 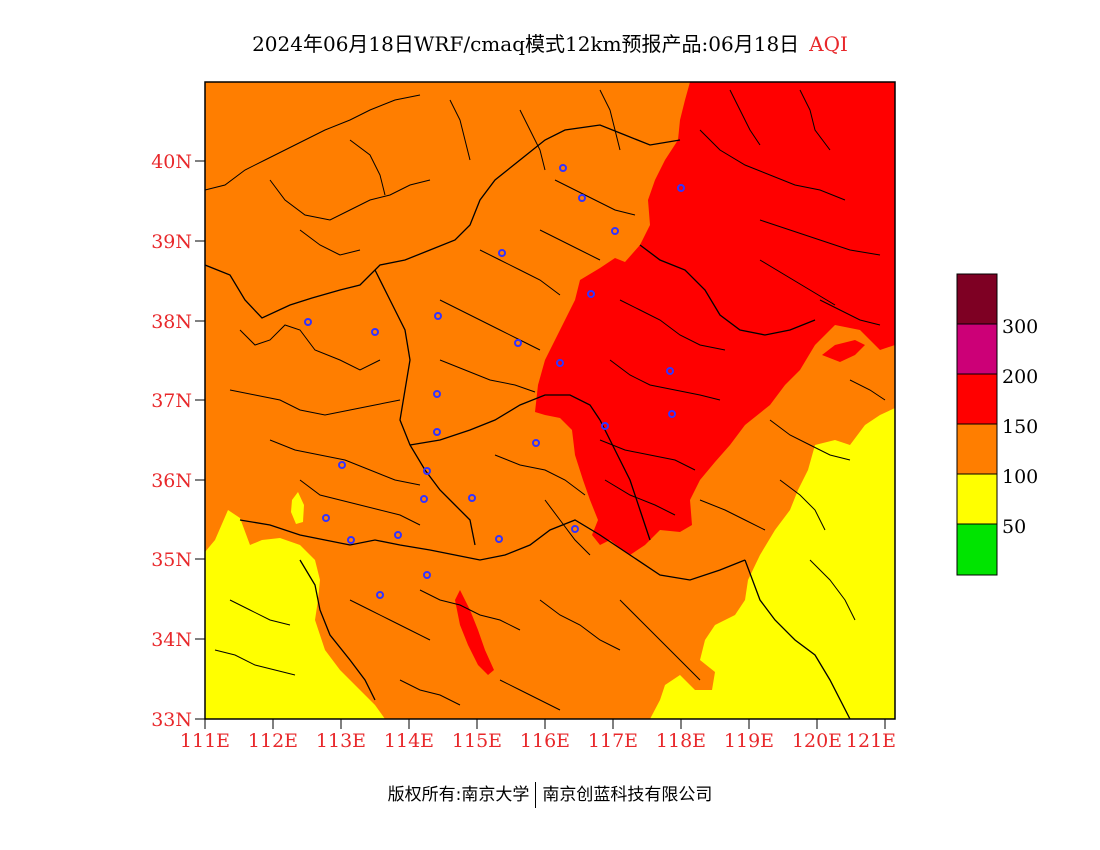 What do you see at coordinates (977, 399) in the screenshot?
I see `legend-swatch-unhealthy` at bounding box center [977, 399].